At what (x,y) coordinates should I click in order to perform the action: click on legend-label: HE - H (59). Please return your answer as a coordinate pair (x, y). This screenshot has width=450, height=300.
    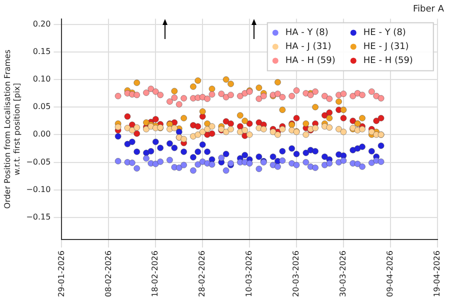
    Looking at the image, I should click on (388, 61).